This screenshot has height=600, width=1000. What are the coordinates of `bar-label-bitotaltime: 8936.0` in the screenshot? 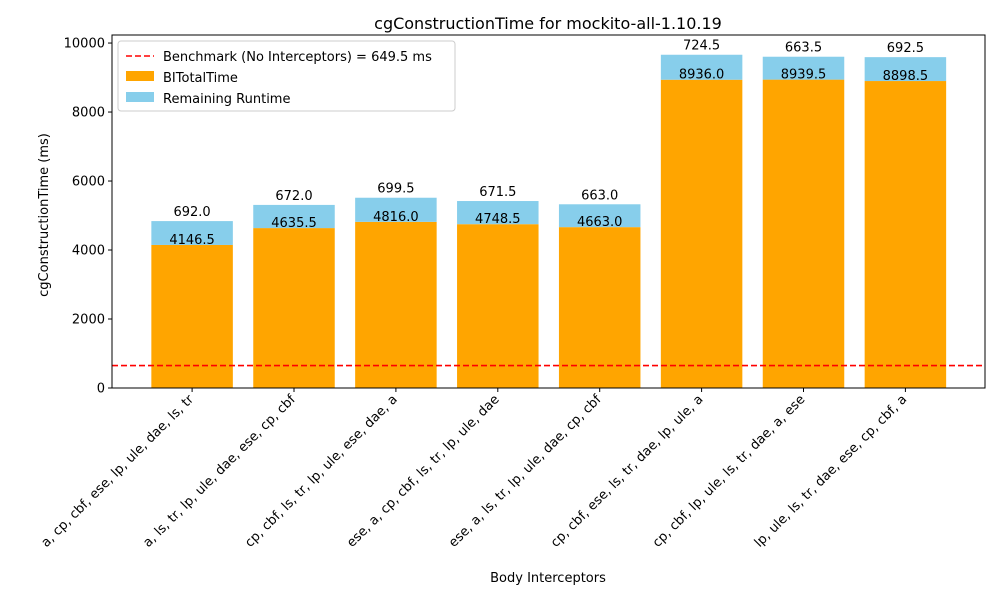 It's located at (702, 75).